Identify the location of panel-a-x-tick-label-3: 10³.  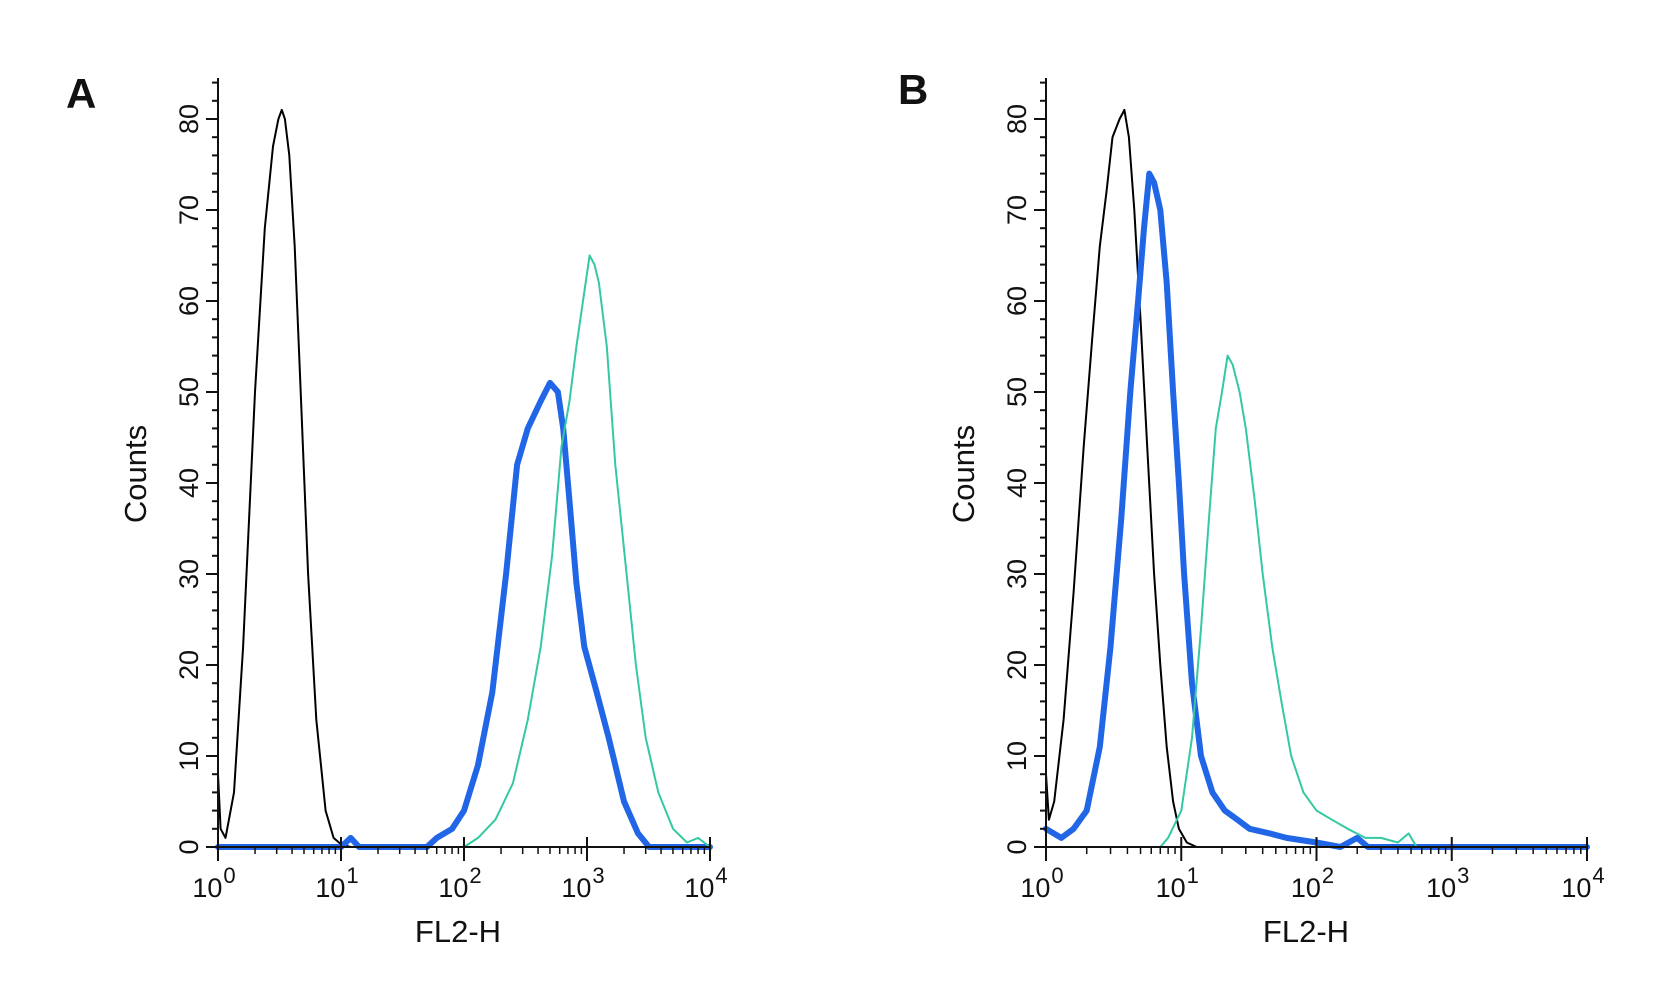
(582, 883).